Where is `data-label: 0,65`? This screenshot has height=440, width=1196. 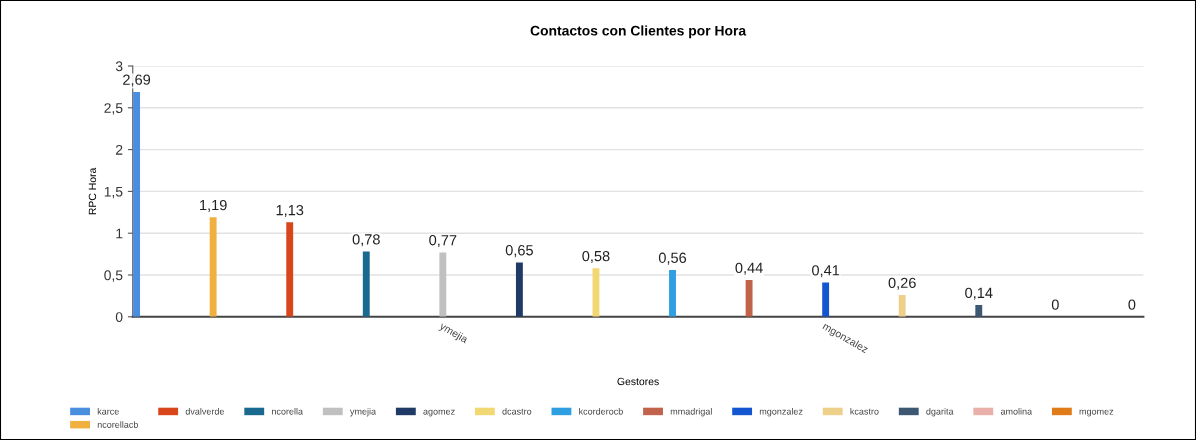
data-label: 0,65 is located at coordinates (519, 251).